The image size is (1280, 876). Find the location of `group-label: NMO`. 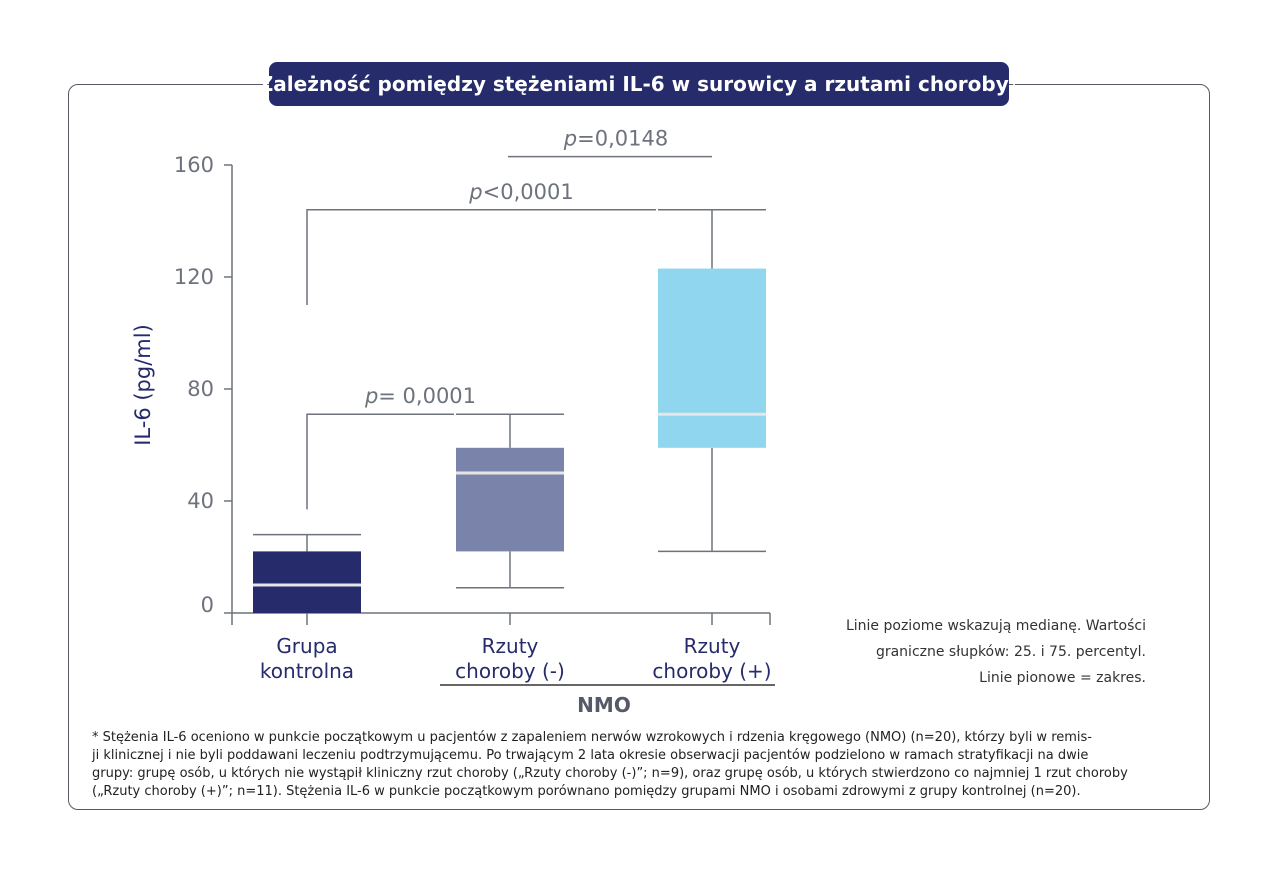

group-label: NMO is located at coordinates (604, 705).